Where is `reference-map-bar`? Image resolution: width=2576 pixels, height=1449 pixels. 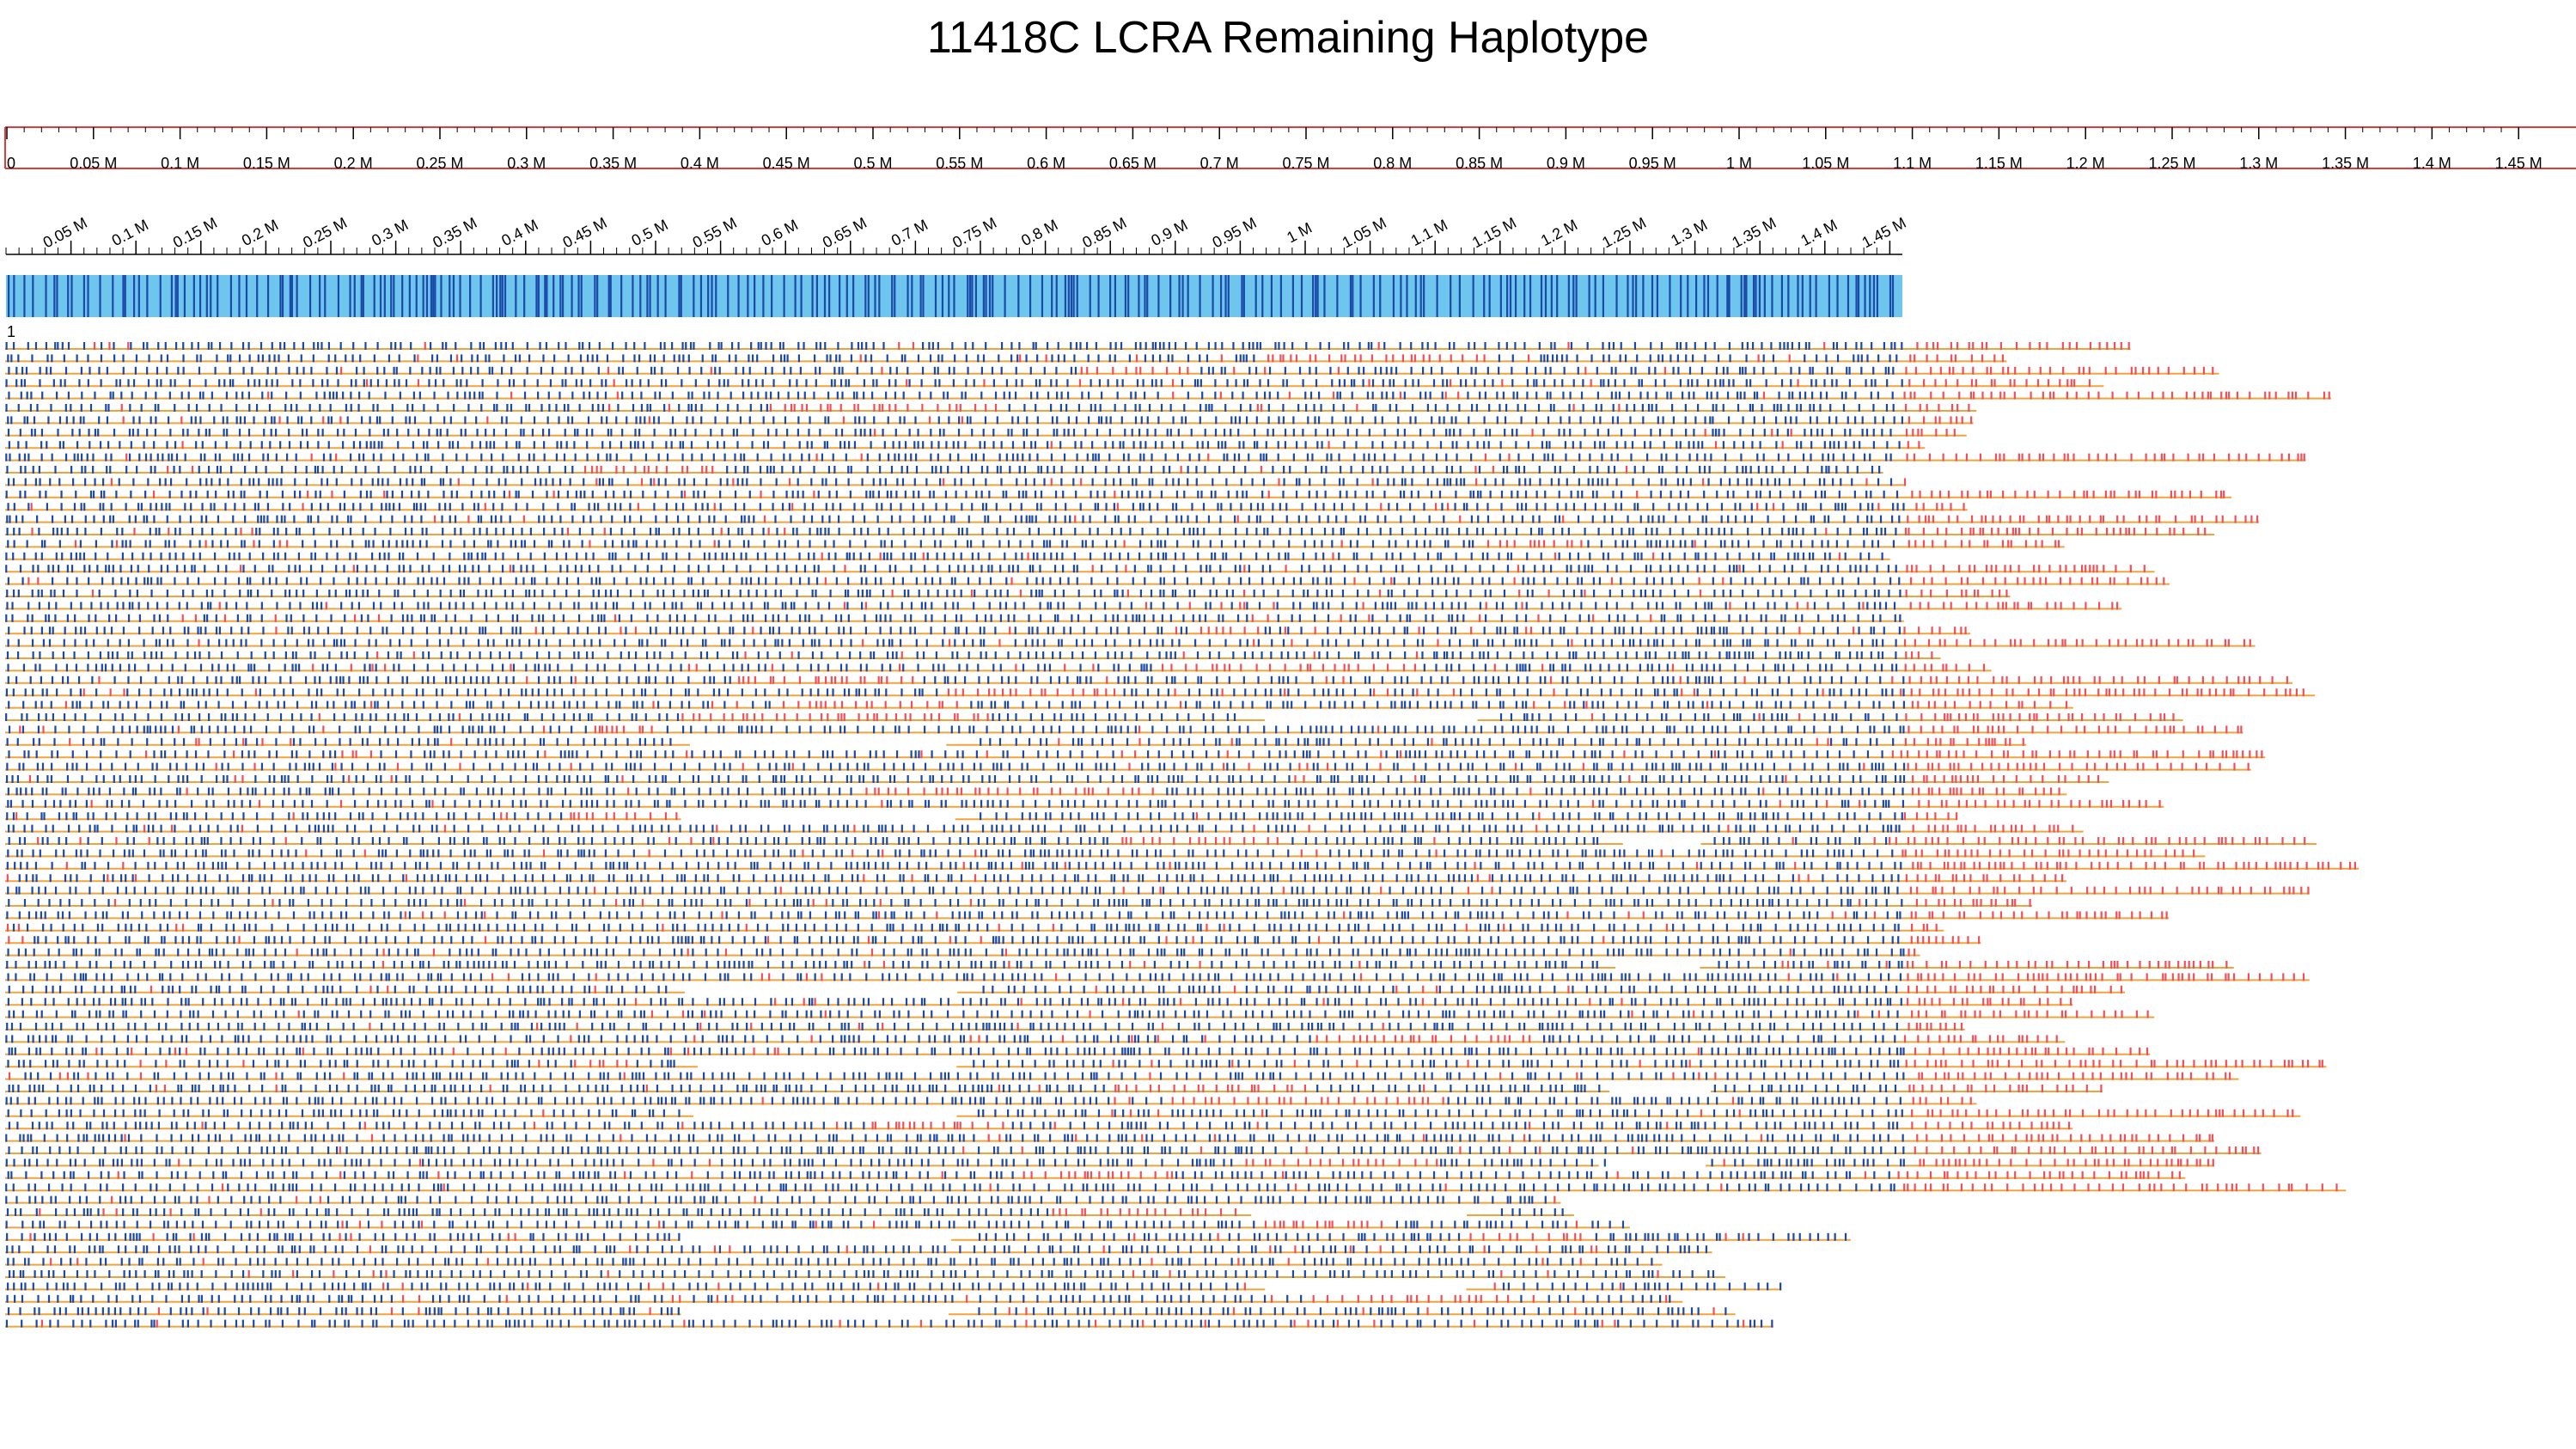
reference-map-bar is located at coordinates (954, 296).